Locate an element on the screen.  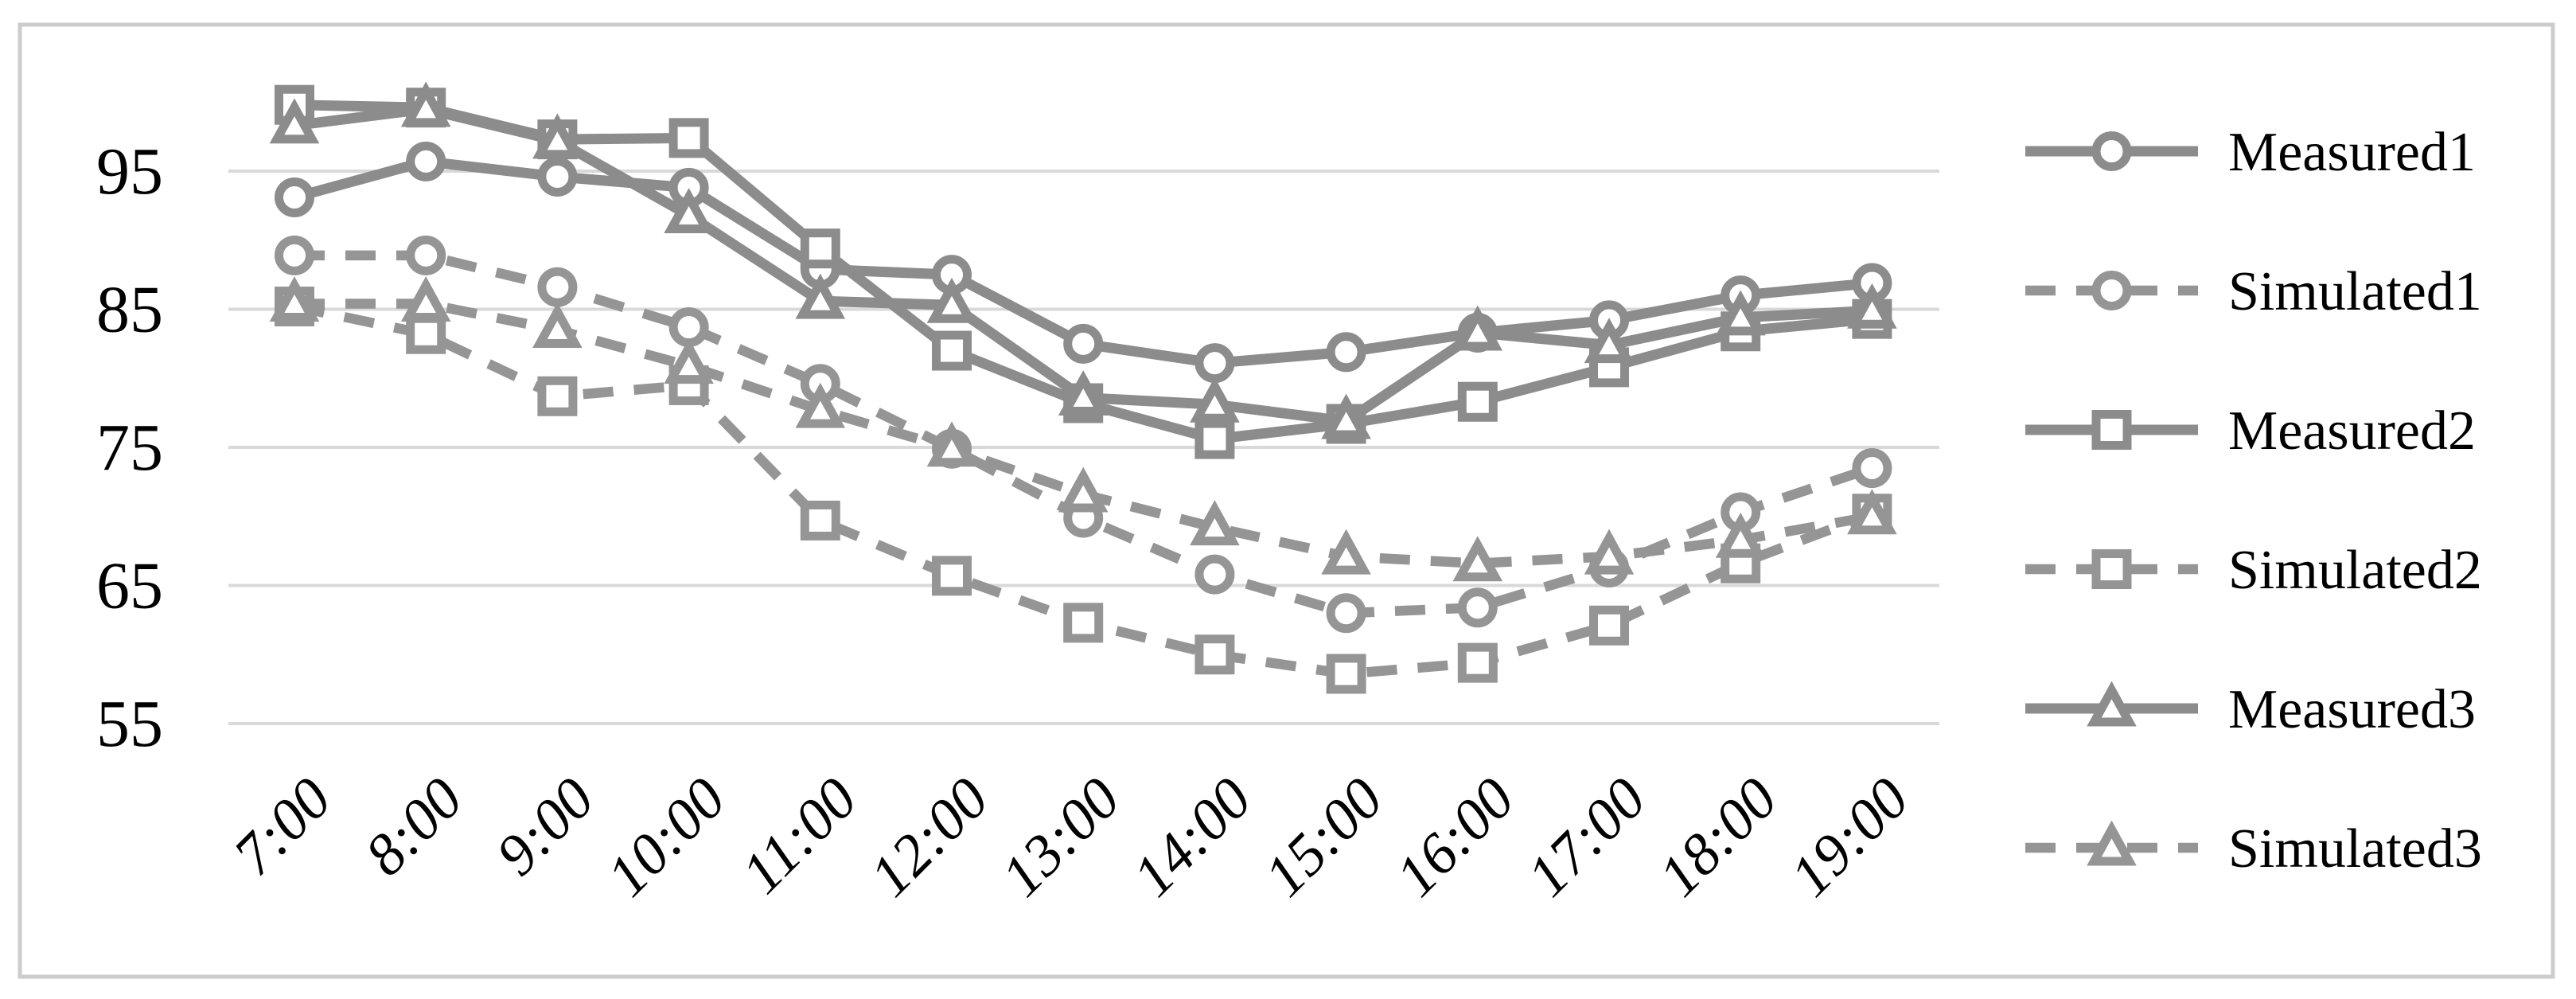
legend-item-measured1: Measured1 is located at coordinates (2250, 152).